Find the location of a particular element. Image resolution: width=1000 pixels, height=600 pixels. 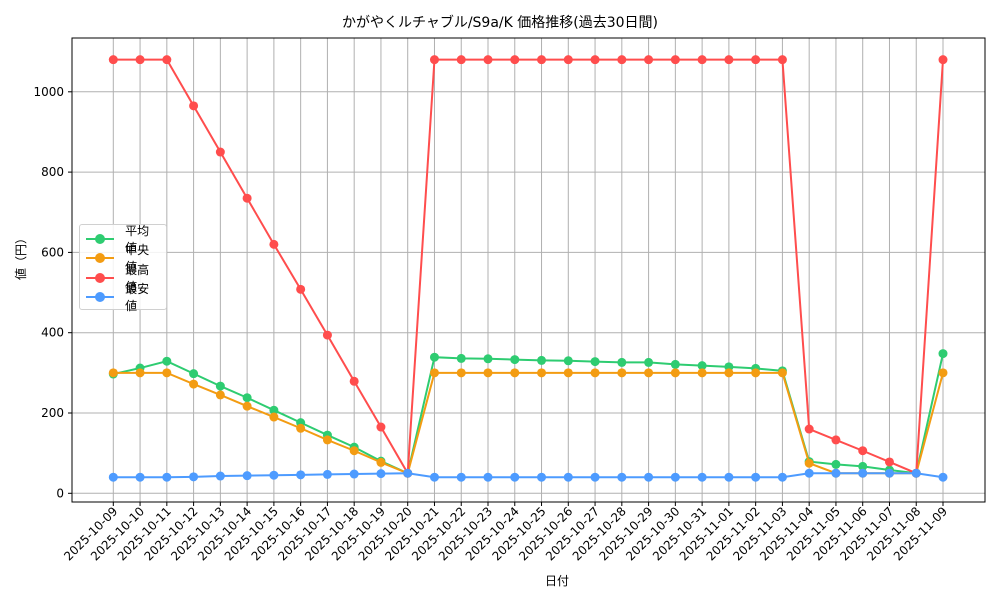

legend-item-median: 中央値 is located at coordinates (123, 258).